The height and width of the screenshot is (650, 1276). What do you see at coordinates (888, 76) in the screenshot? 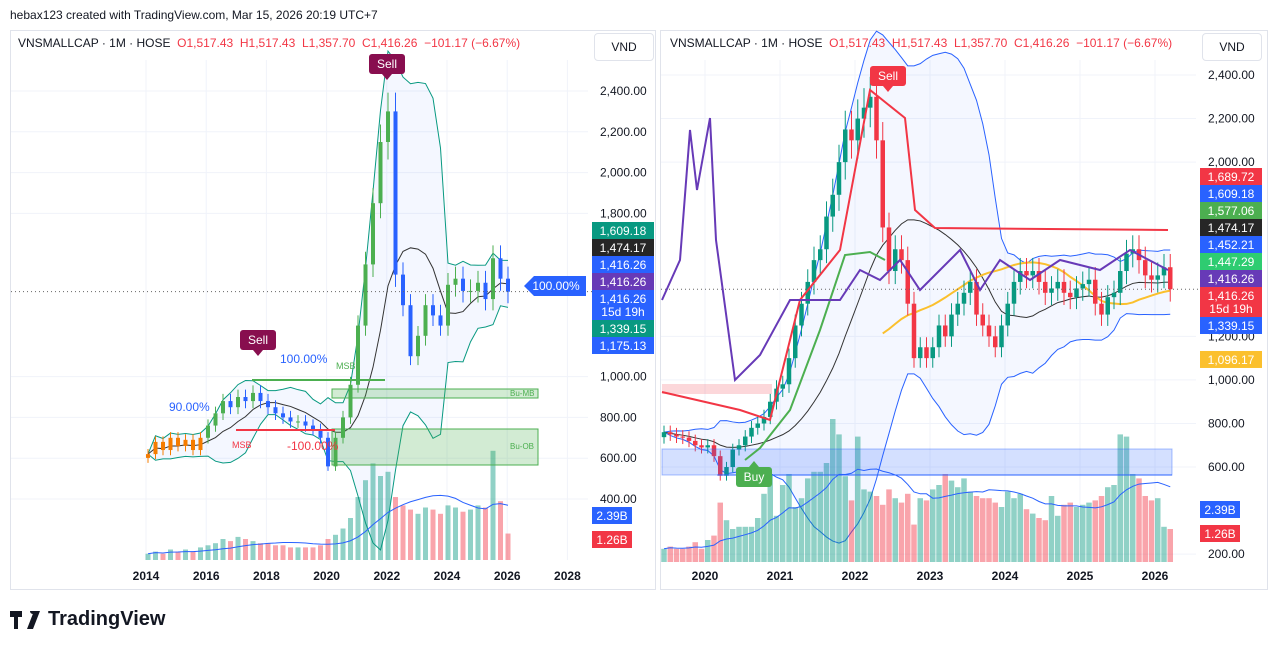
I see `sell-signal` at bounding box center [888, 76].